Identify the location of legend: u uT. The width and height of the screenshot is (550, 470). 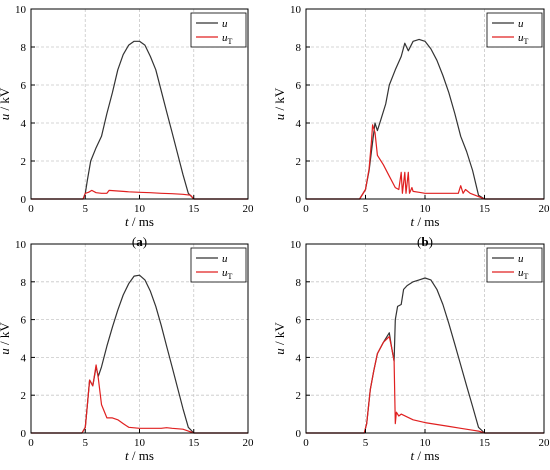
(218, 30).